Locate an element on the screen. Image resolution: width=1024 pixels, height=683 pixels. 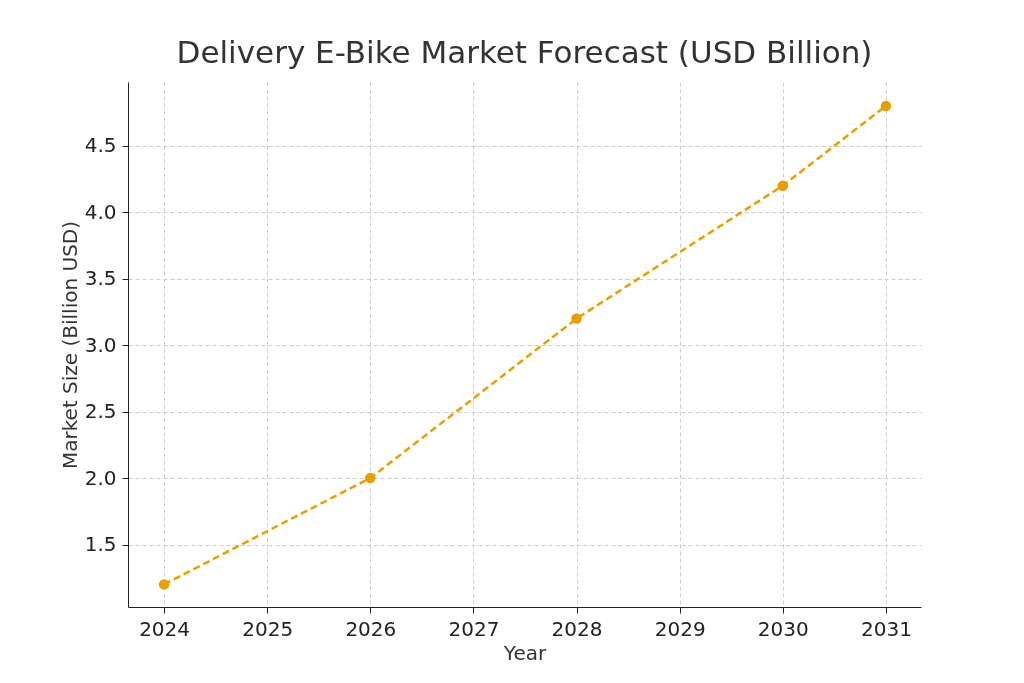
x-tick-label: 2028 is located at coordinates (577, 628).